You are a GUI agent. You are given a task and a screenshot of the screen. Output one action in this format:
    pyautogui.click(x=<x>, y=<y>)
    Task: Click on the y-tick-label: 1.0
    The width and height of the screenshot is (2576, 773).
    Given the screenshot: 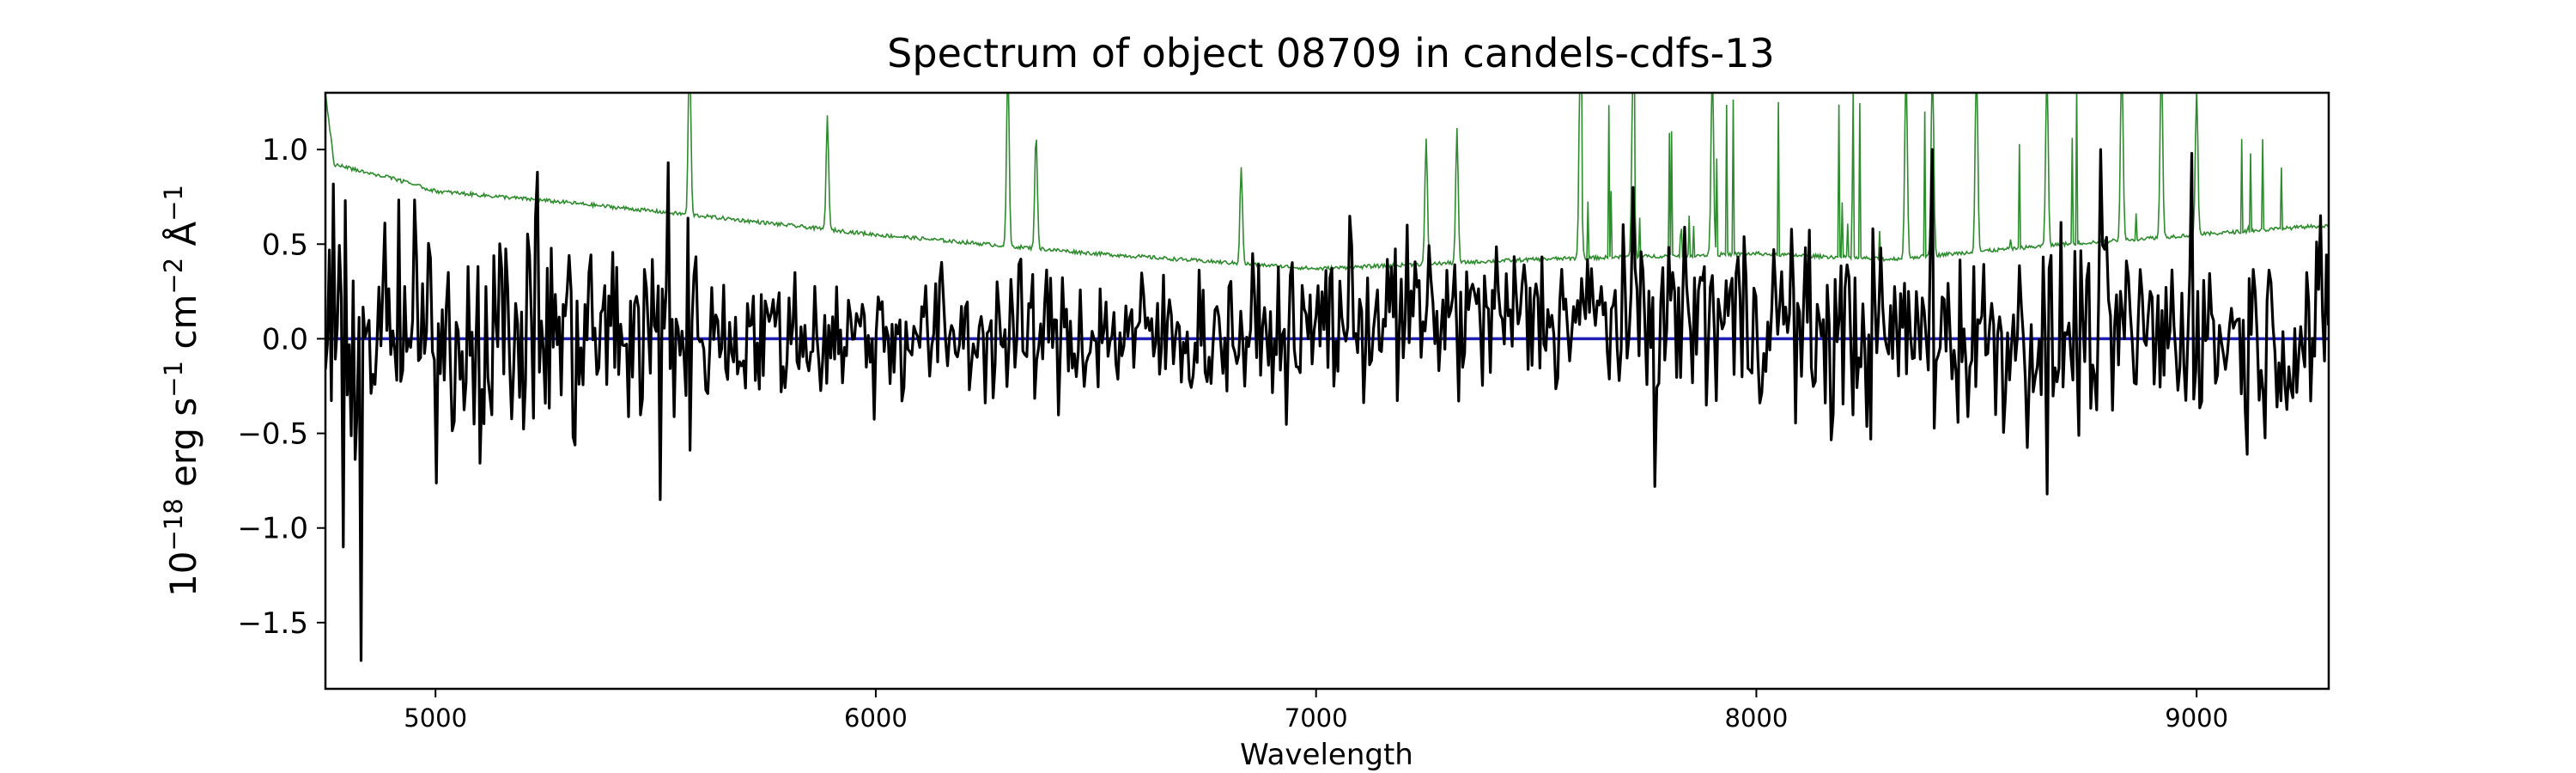 What is the action you would take?
    pyautogui.click(x=285, y=150)
    